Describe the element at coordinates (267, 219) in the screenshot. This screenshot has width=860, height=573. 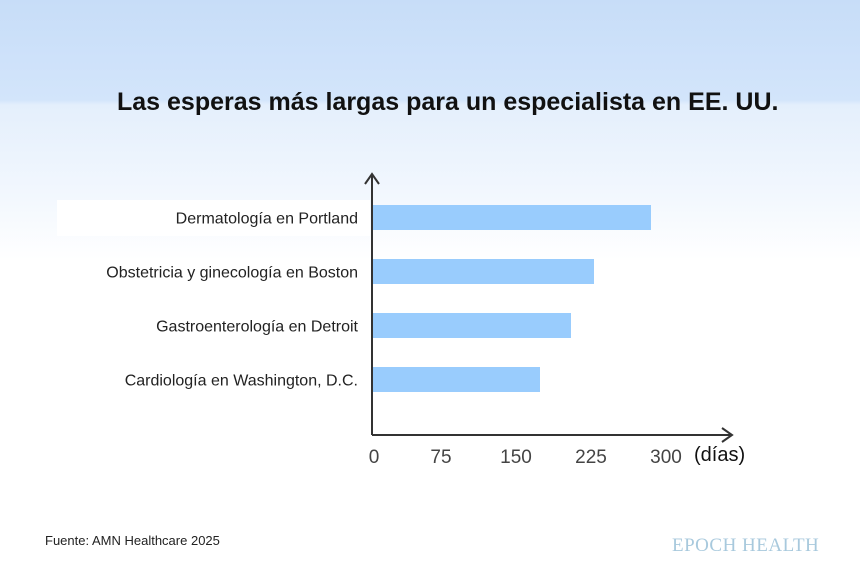
I see `category-label-0: Dermatología en Portland` at that location.